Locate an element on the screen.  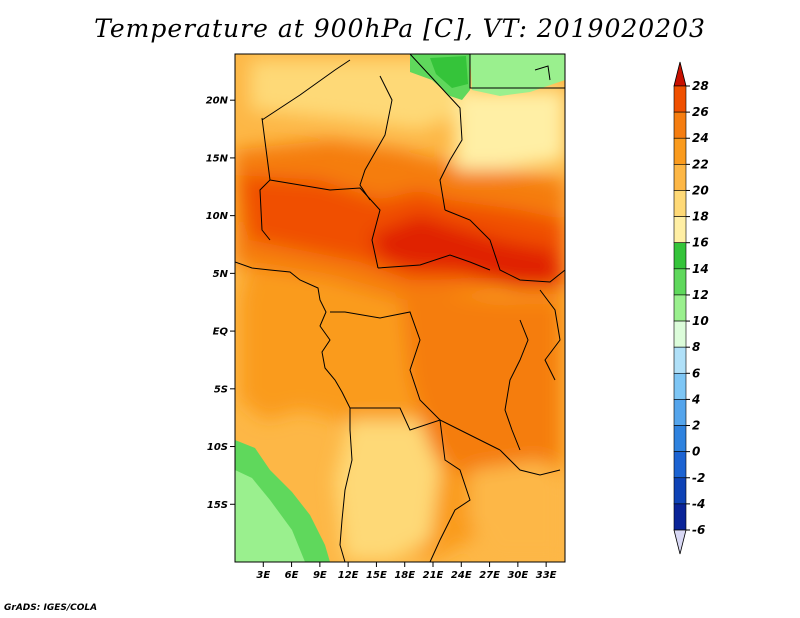
colorbar-label-16: -4 is located at coordinates (698, 504).